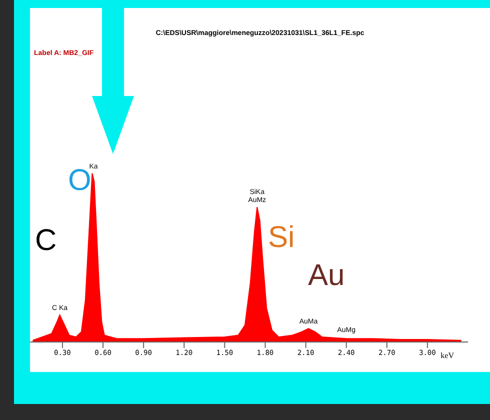 This screenshot has width=490, height=420. Describe the element at coordinates (326, 275) in the screenshot. I see `annotation: Au` at that location.